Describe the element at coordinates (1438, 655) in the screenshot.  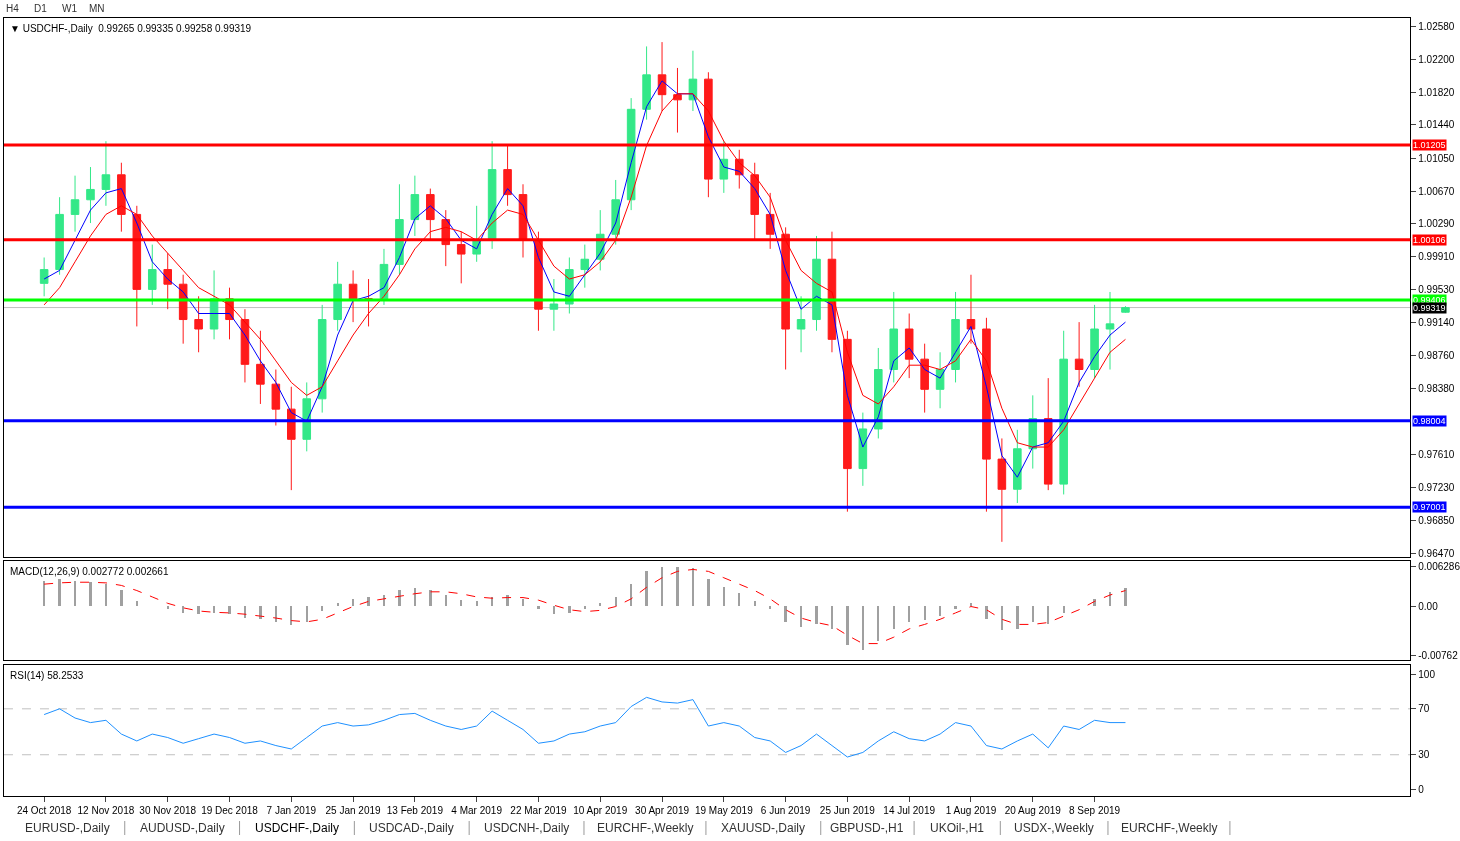
I see `y-tick-label: -0.00762` at that location.